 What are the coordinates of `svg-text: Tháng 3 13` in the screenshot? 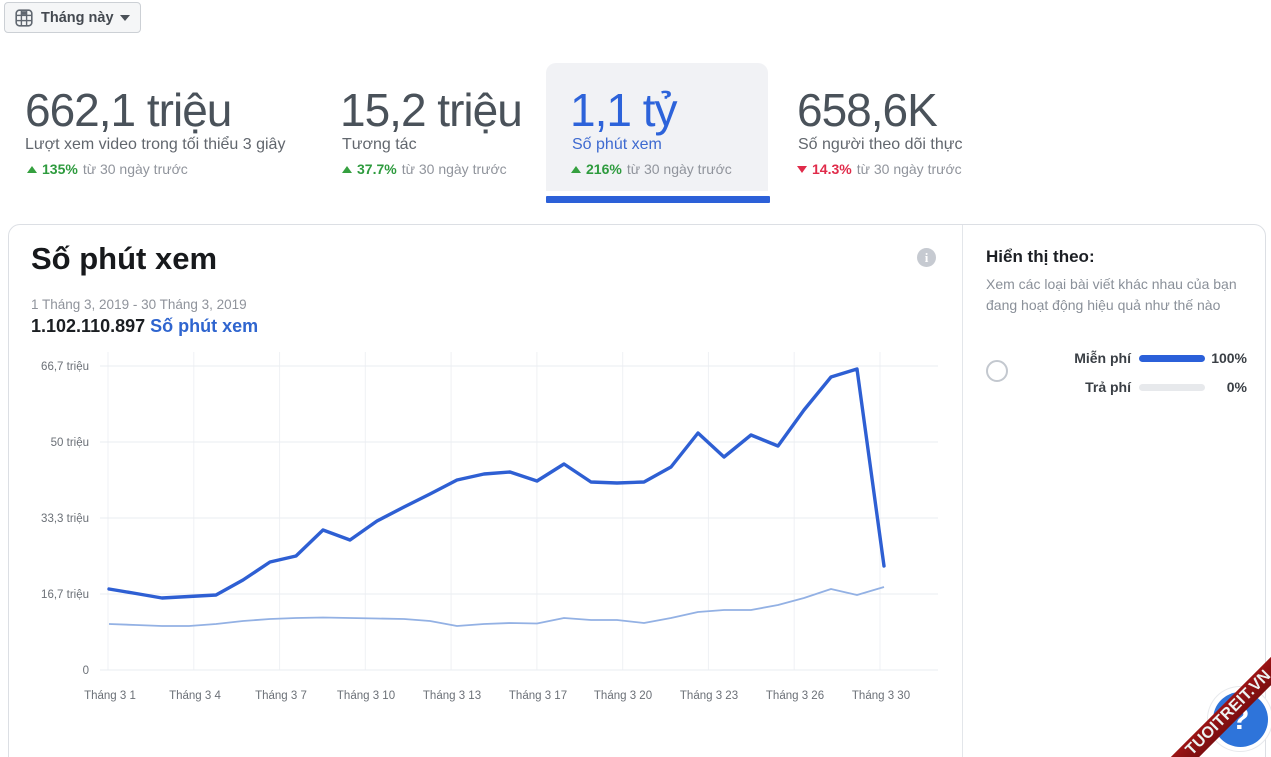 It's located at (452, 696).